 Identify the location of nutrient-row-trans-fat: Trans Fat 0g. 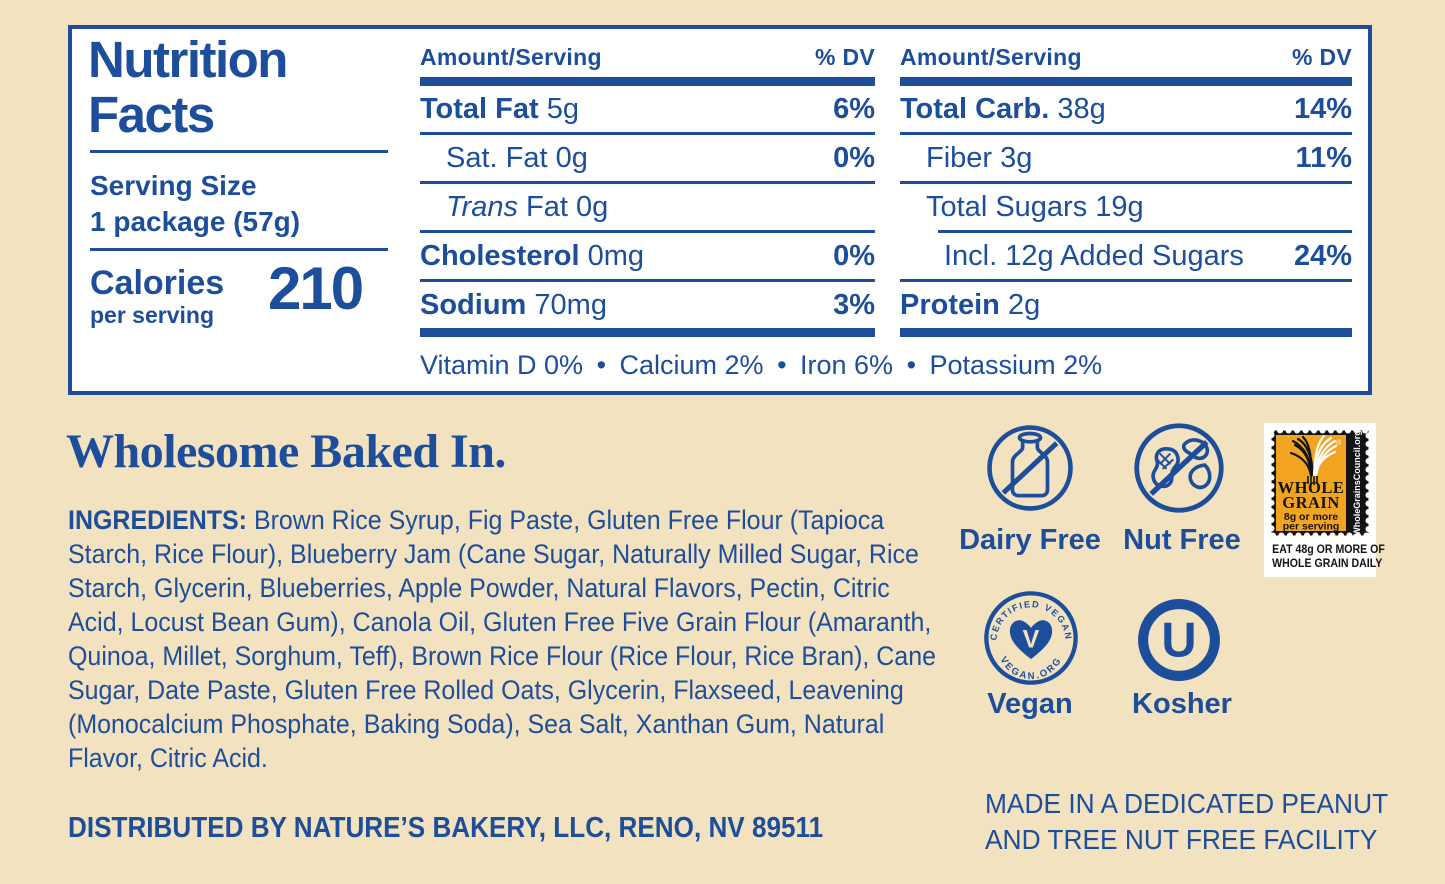
(527, 206).